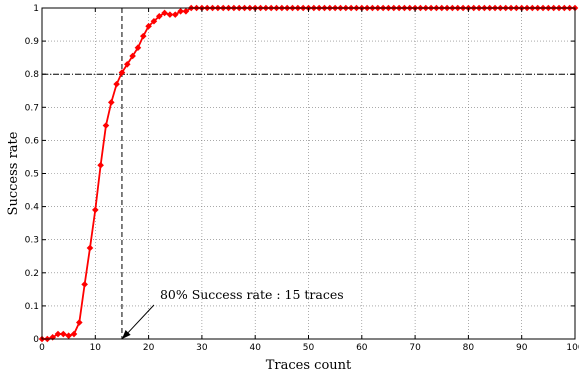 The width and height of the screenshot is (579, 373). What do you see at coordinates (255, 348) in the screenshot?
I see `x-tick-label: 40` at bounding box center [255, 348].